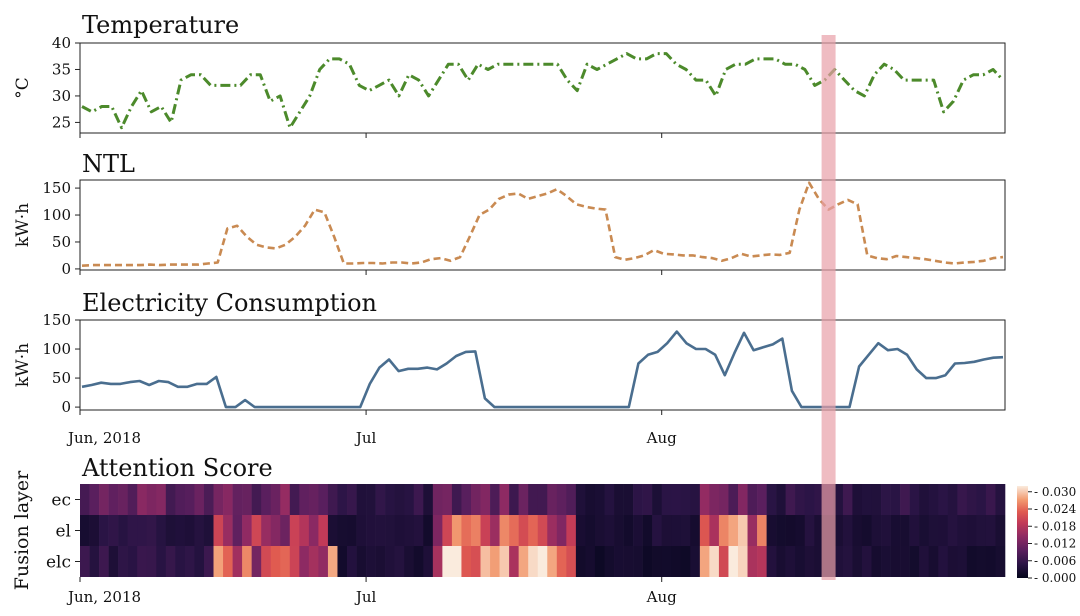  I want to click on y-axis-label: °C, so click(23, 88).